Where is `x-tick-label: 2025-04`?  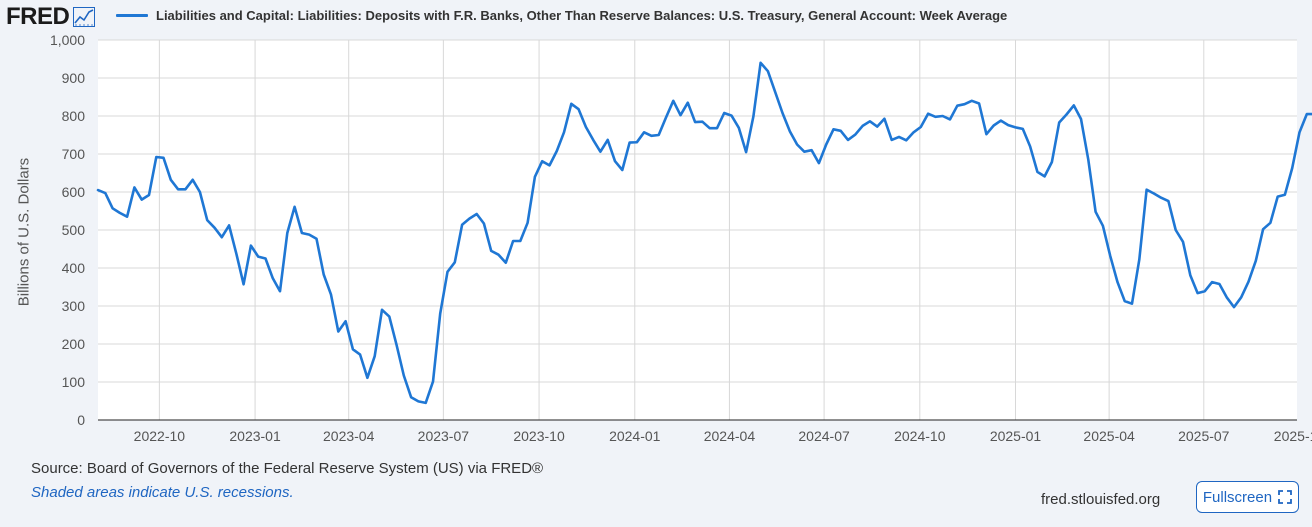 x-tick-label: 2025-04 is located at coordinates (1109, 436).